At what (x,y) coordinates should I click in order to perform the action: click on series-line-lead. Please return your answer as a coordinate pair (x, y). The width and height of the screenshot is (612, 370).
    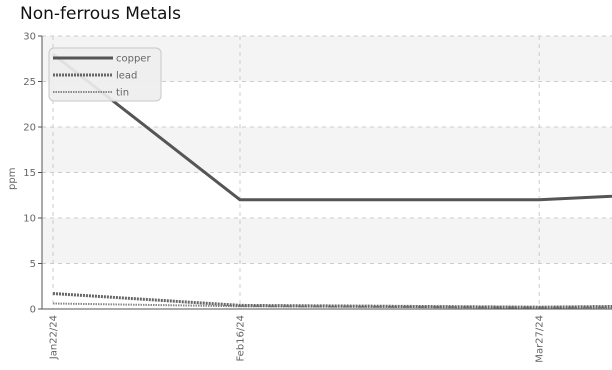
    Looking at the image, I should click on (332, 300).